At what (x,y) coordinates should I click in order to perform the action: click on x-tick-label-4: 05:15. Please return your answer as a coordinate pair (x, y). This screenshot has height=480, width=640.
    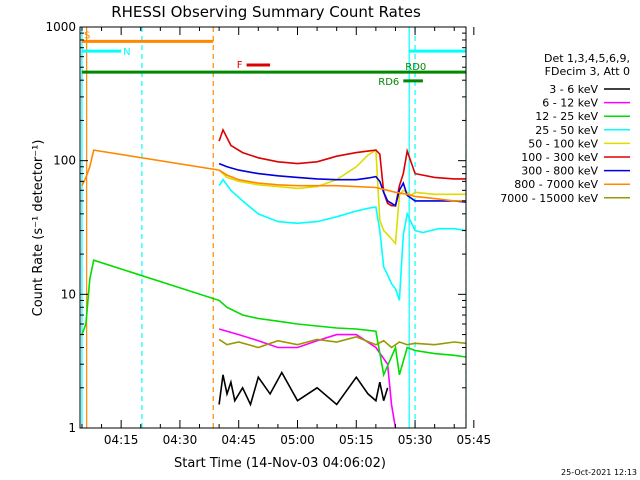
    Looking at the image, I should click on (356, 440).